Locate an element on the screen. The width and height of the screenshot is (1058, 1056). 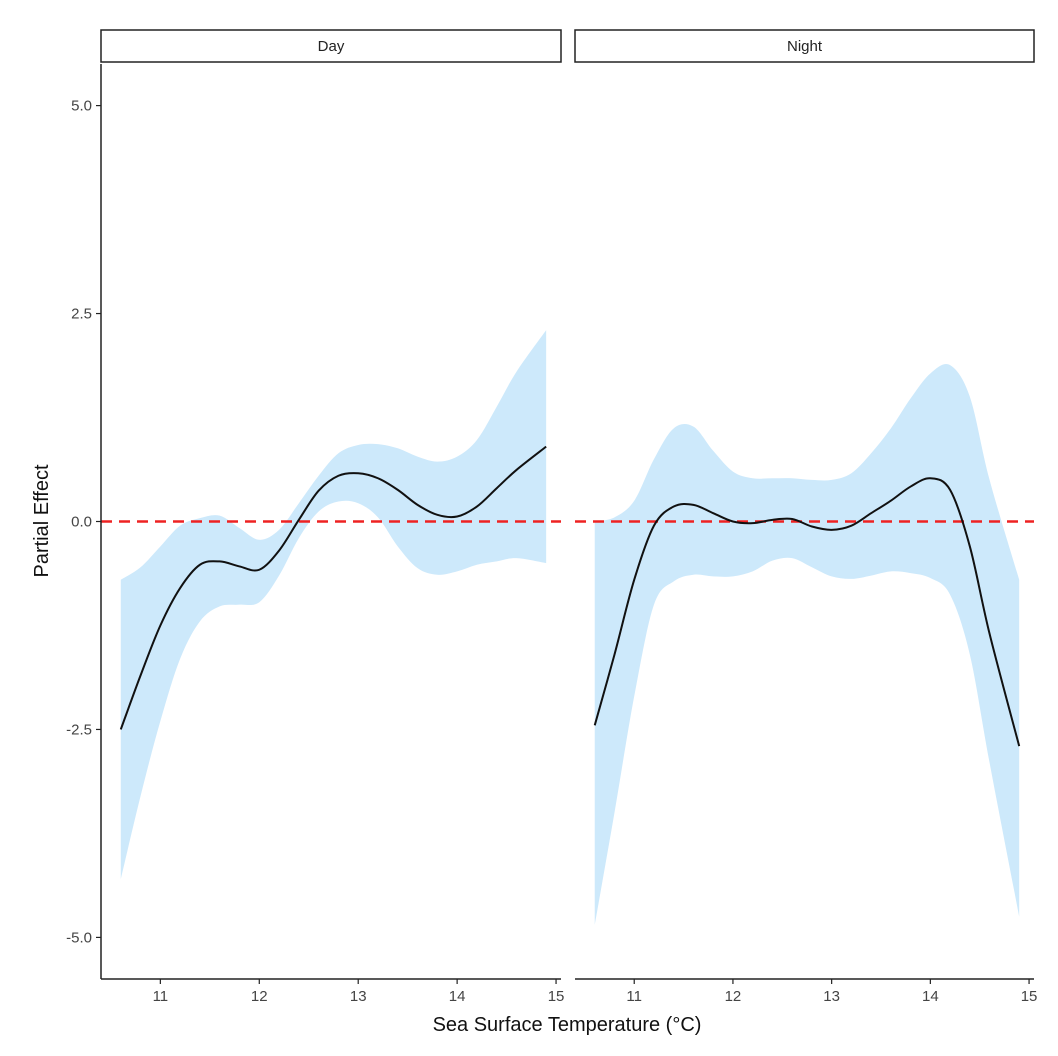
facet-strip-label: Night is located at coordinates (805, 46).